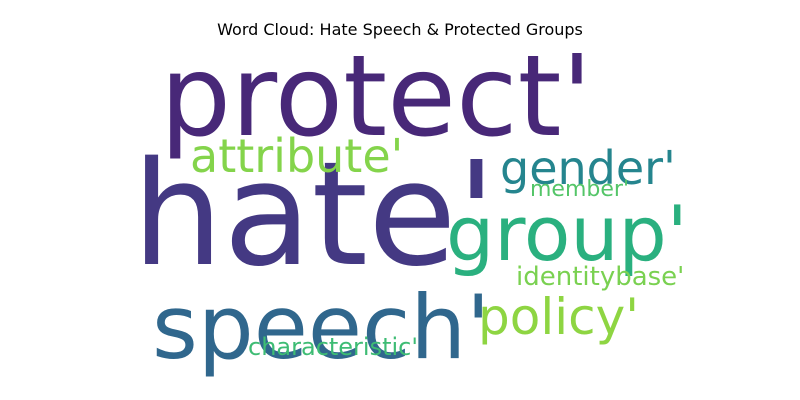 The height and width of the screenshot is (400, 800). What do you see at coordinates (333, 347) in the screenshot?
I see `word-characteristic: characteristic'` at bounding box center [333, 347].